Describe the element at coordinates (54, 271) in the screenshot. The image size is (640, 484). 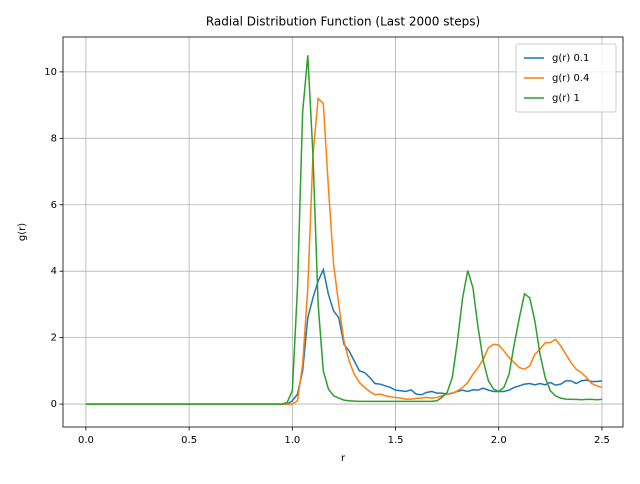
I see `y-tick-label: 4` at that location.